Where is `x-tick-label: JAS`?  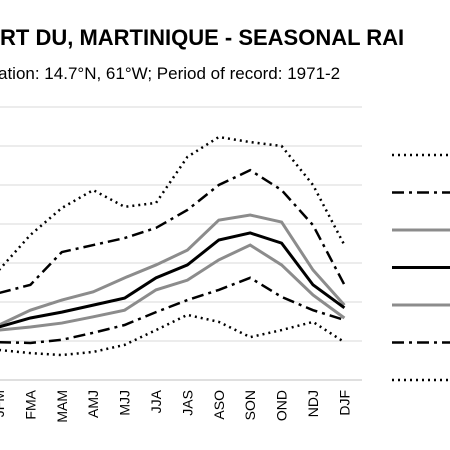
x-tick-label: JAS is located at coordinates (187, 403).